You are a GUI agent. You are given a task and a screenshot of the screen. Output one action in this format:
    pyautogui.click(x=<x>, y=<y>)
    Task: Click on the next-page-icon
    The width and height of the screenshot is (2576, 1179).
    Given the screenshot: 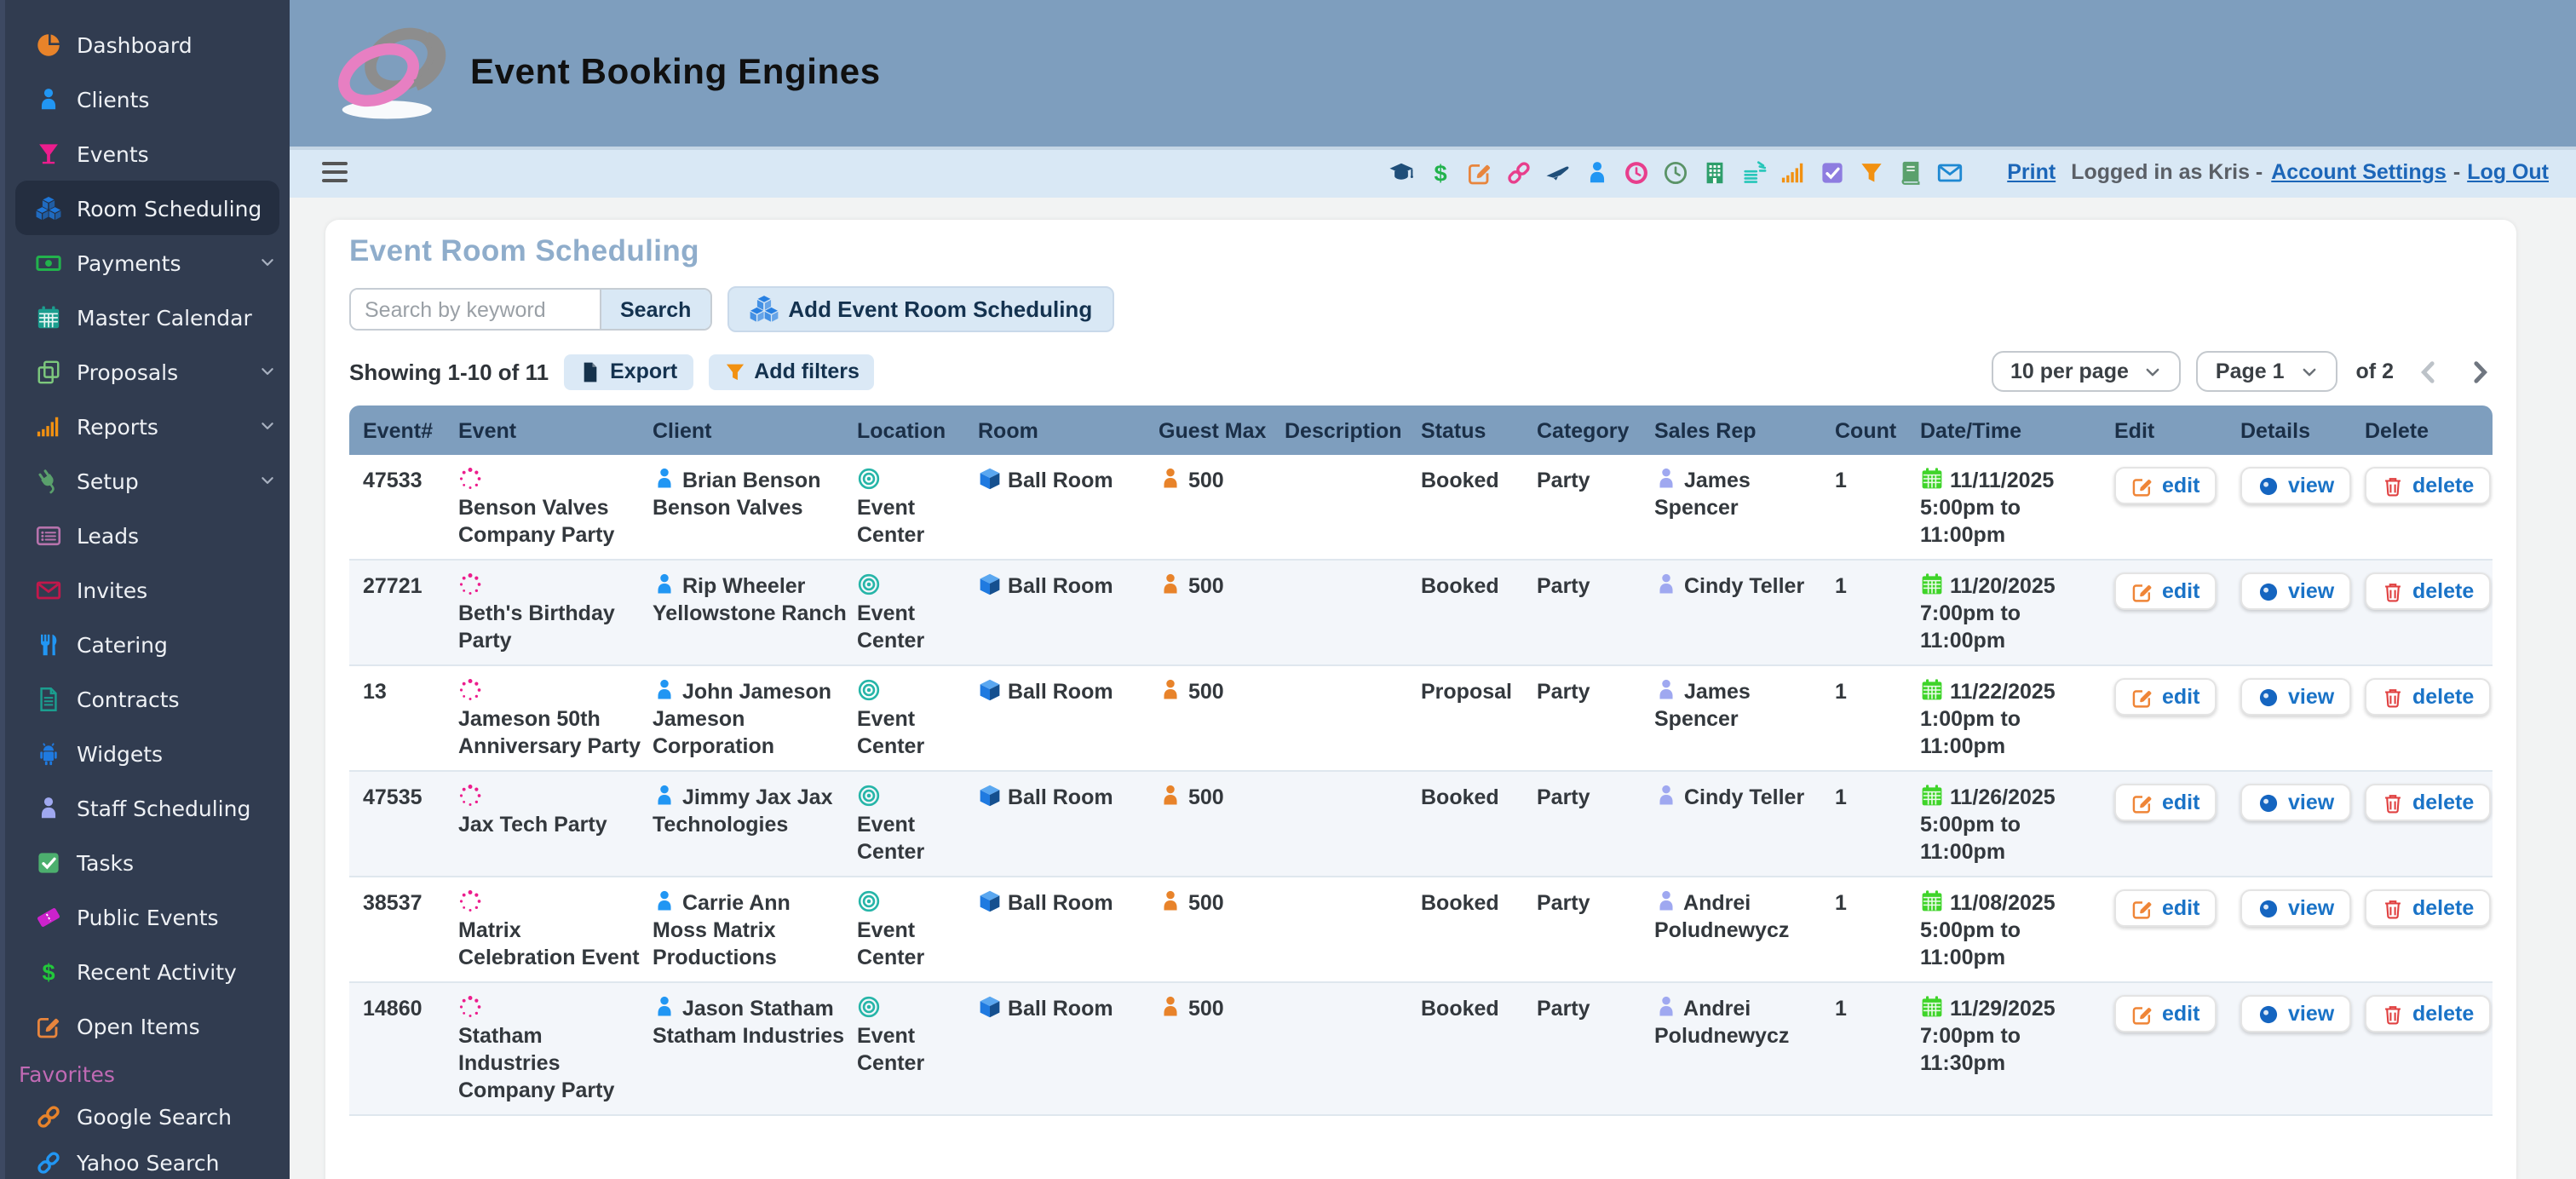 What is the action you would take?
    pyautogui.click(x=2480, y=371)
    